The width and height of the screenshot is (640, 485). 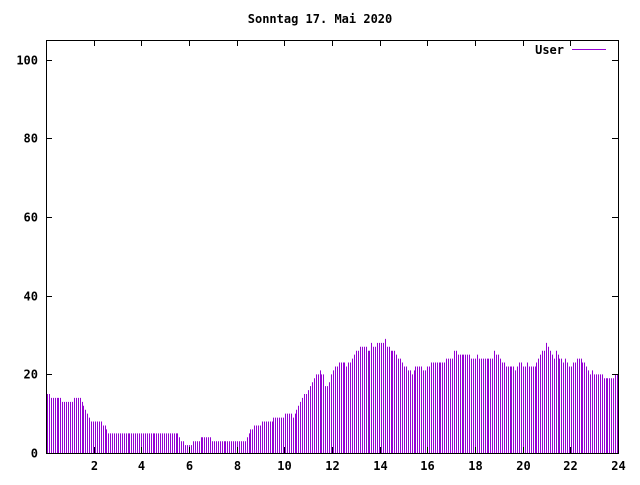 I want to click on x-tick-label: 24, so click(x=618, y=466).